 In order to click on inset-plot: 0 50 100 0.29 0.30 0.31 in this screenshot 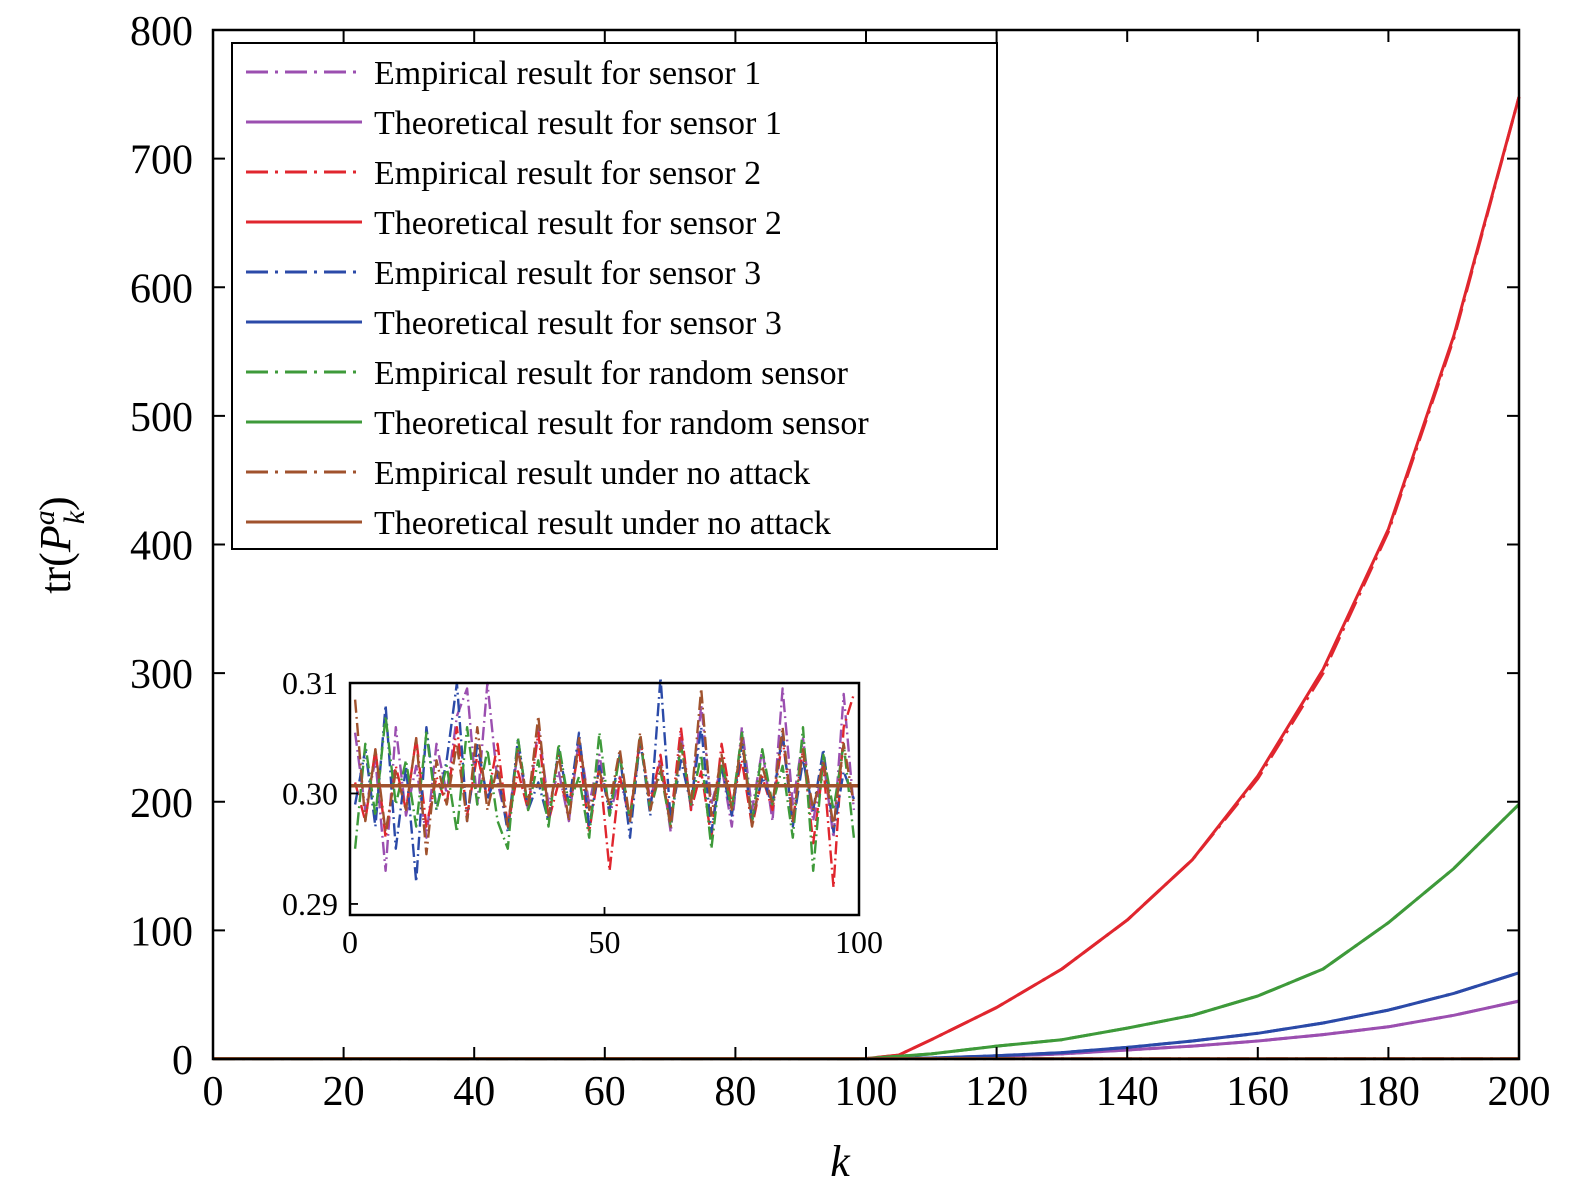, I will do `click(582, 812)`.